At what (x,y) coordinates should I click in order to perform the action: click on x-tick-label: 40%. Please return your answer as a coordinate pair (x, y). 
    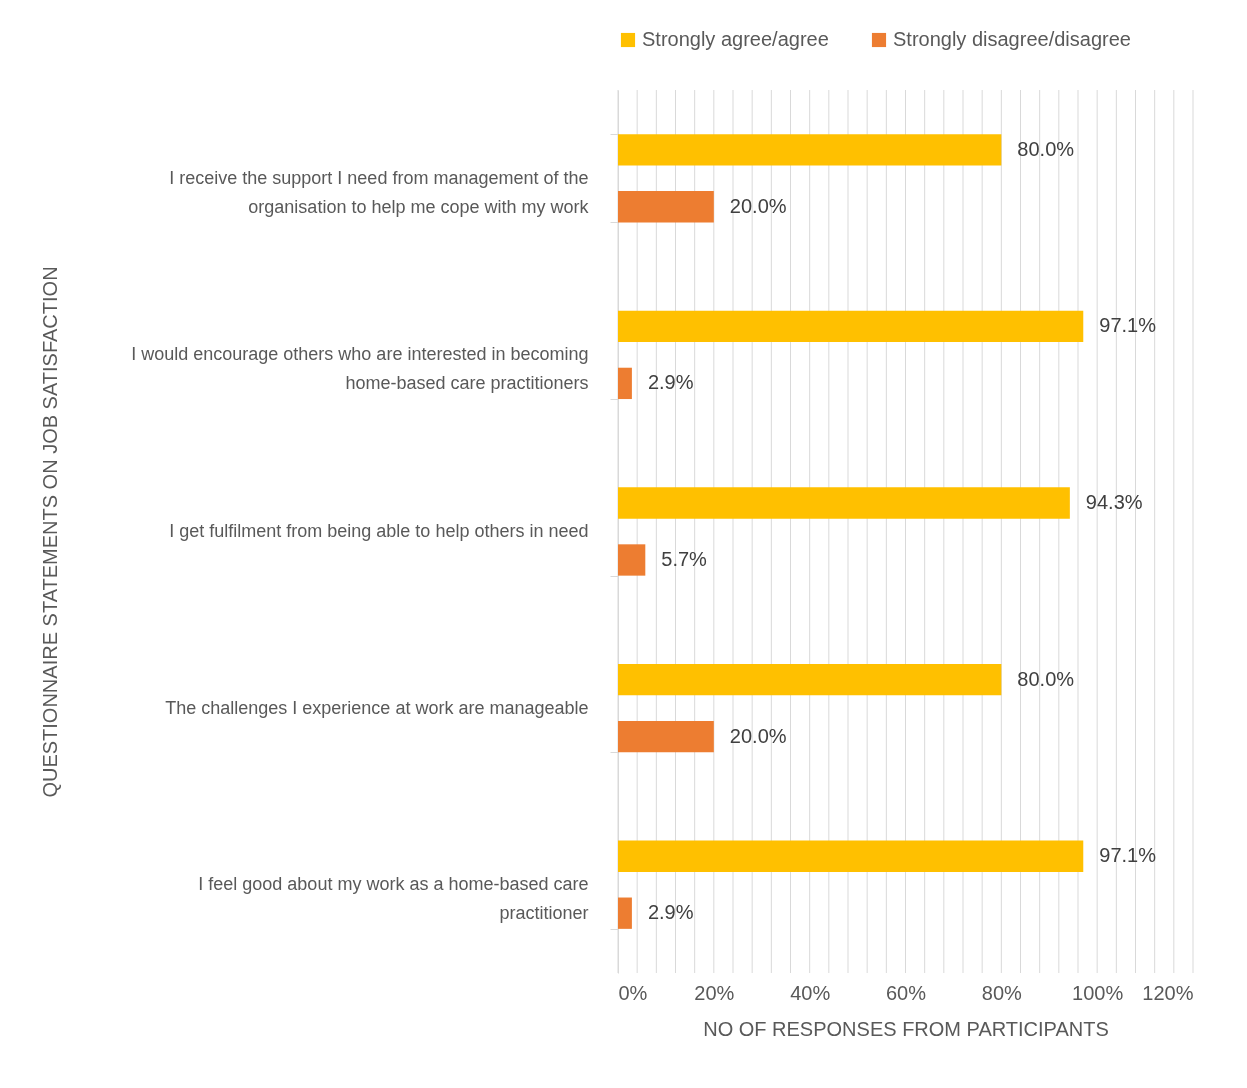
    Looking at the image, I should click on (810, 992).